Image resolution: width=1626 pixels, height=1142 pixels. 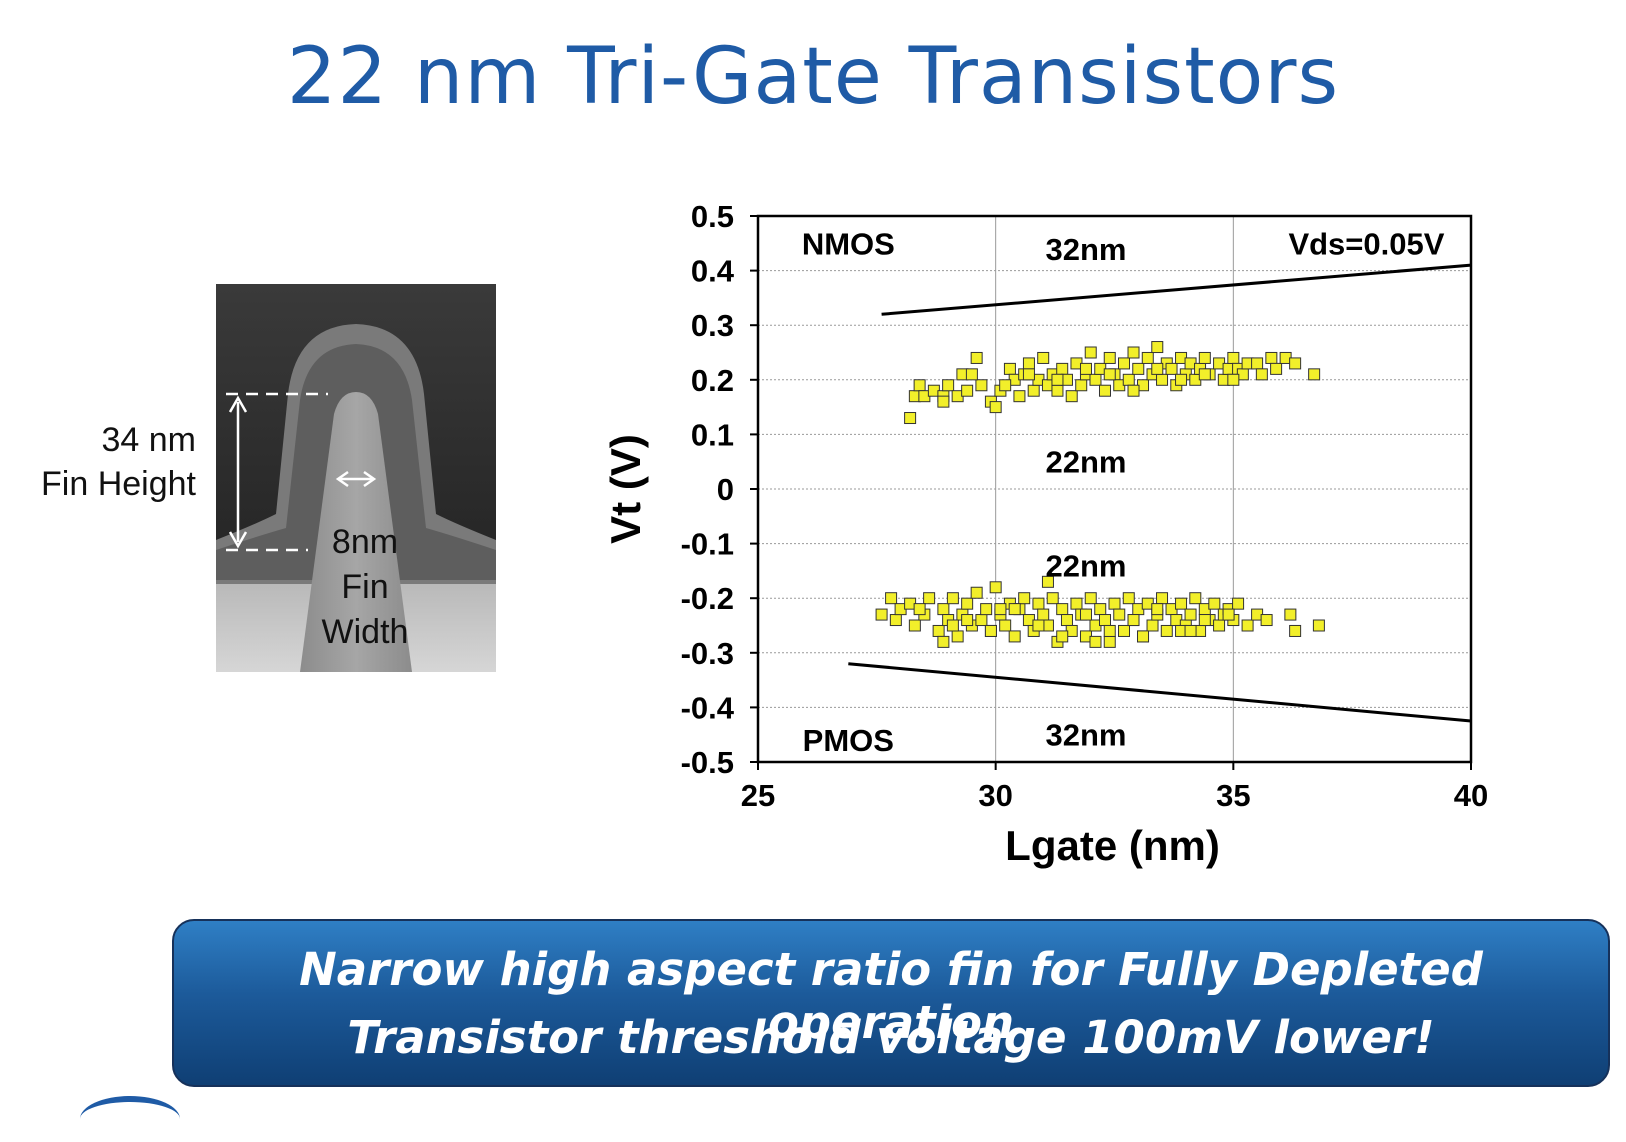 I want to click on fin-width-text-1: Fin, so click(x=365, y=587).